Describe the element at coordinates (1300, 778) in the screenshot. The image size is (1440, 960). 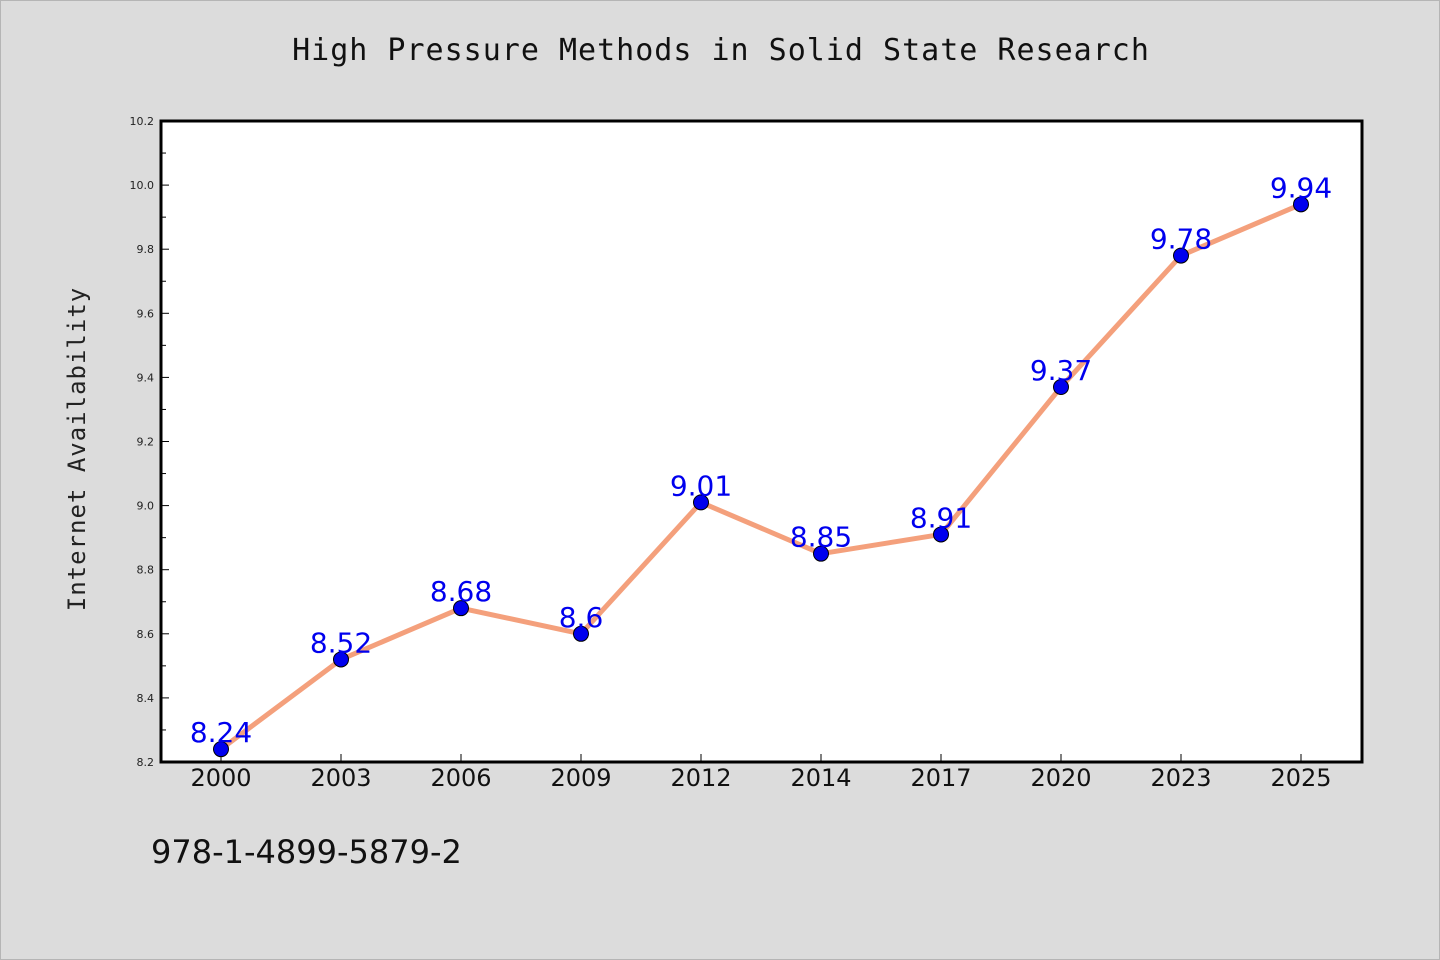
I see `x-tick-label: 2025` at that location.